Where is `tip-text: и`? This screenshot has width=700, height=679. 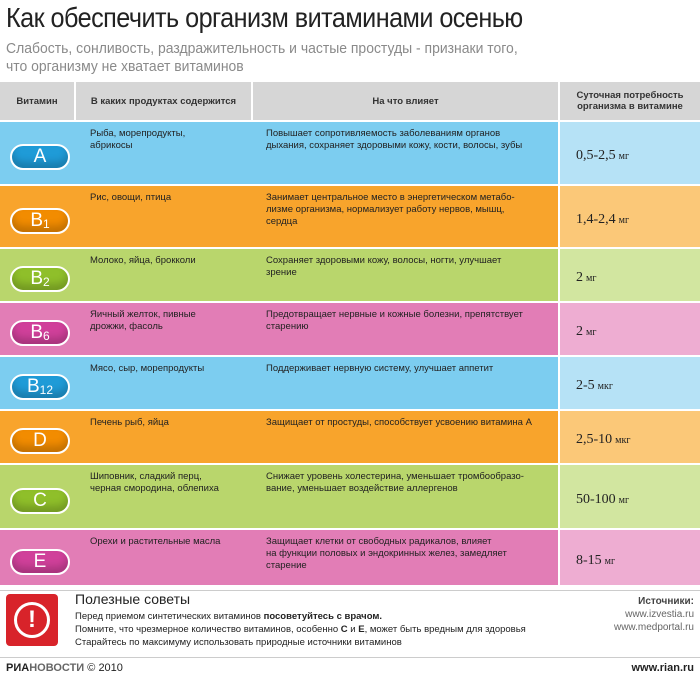 tip-text: и is located at coordinates (353, 629).